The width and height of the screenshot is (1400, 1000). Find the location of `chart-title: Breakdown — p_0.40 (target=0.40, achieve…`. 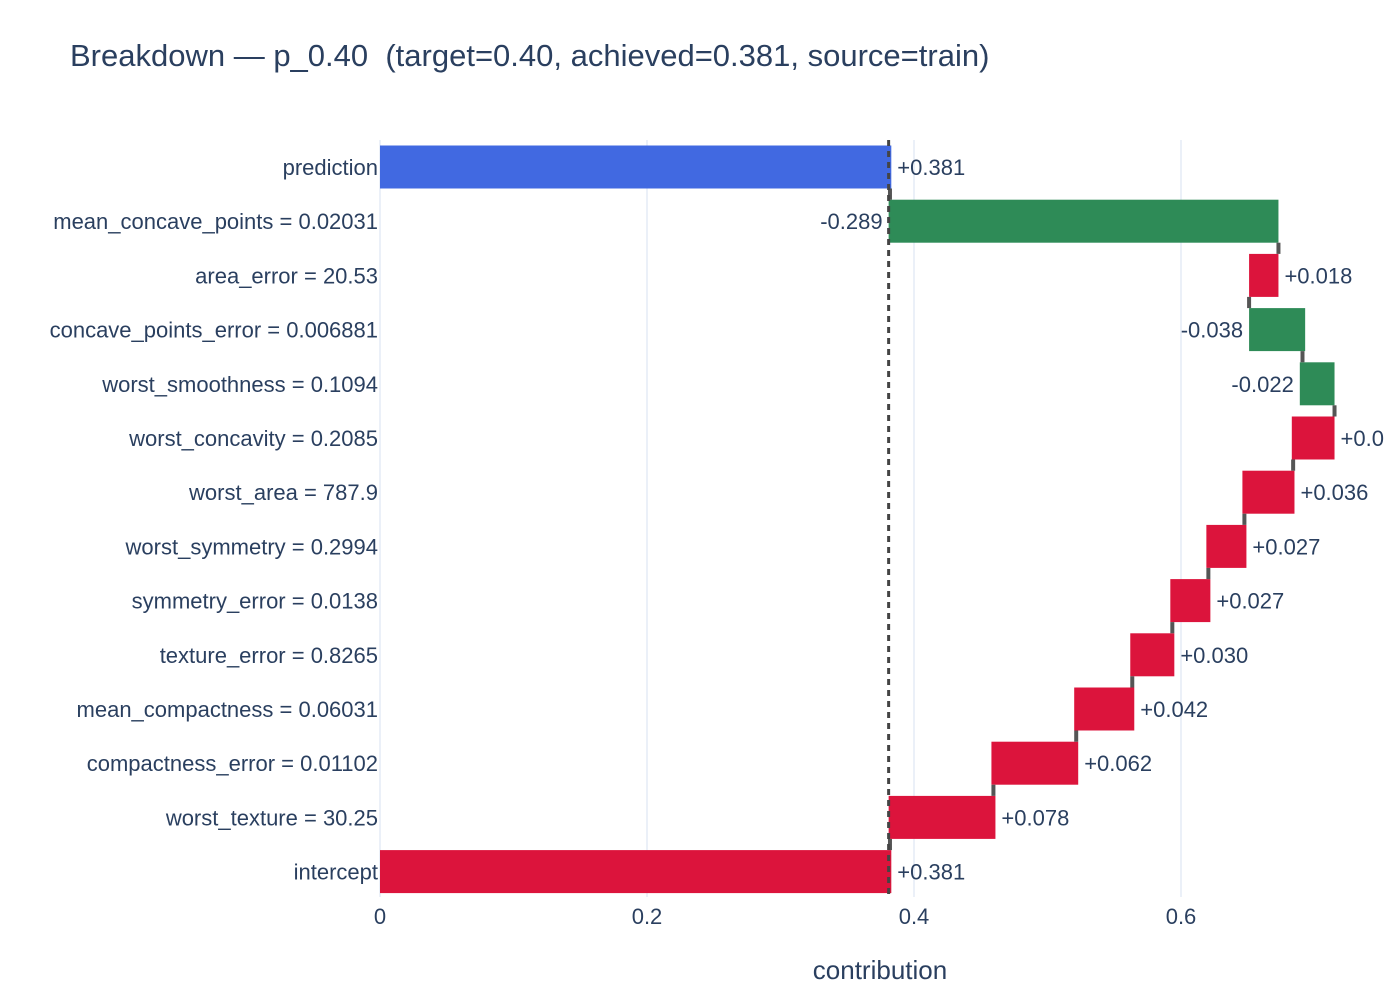

chart-title: Breakdown — p_0.40 (target=0.40, achieve… is located at coordinates (530, 55).